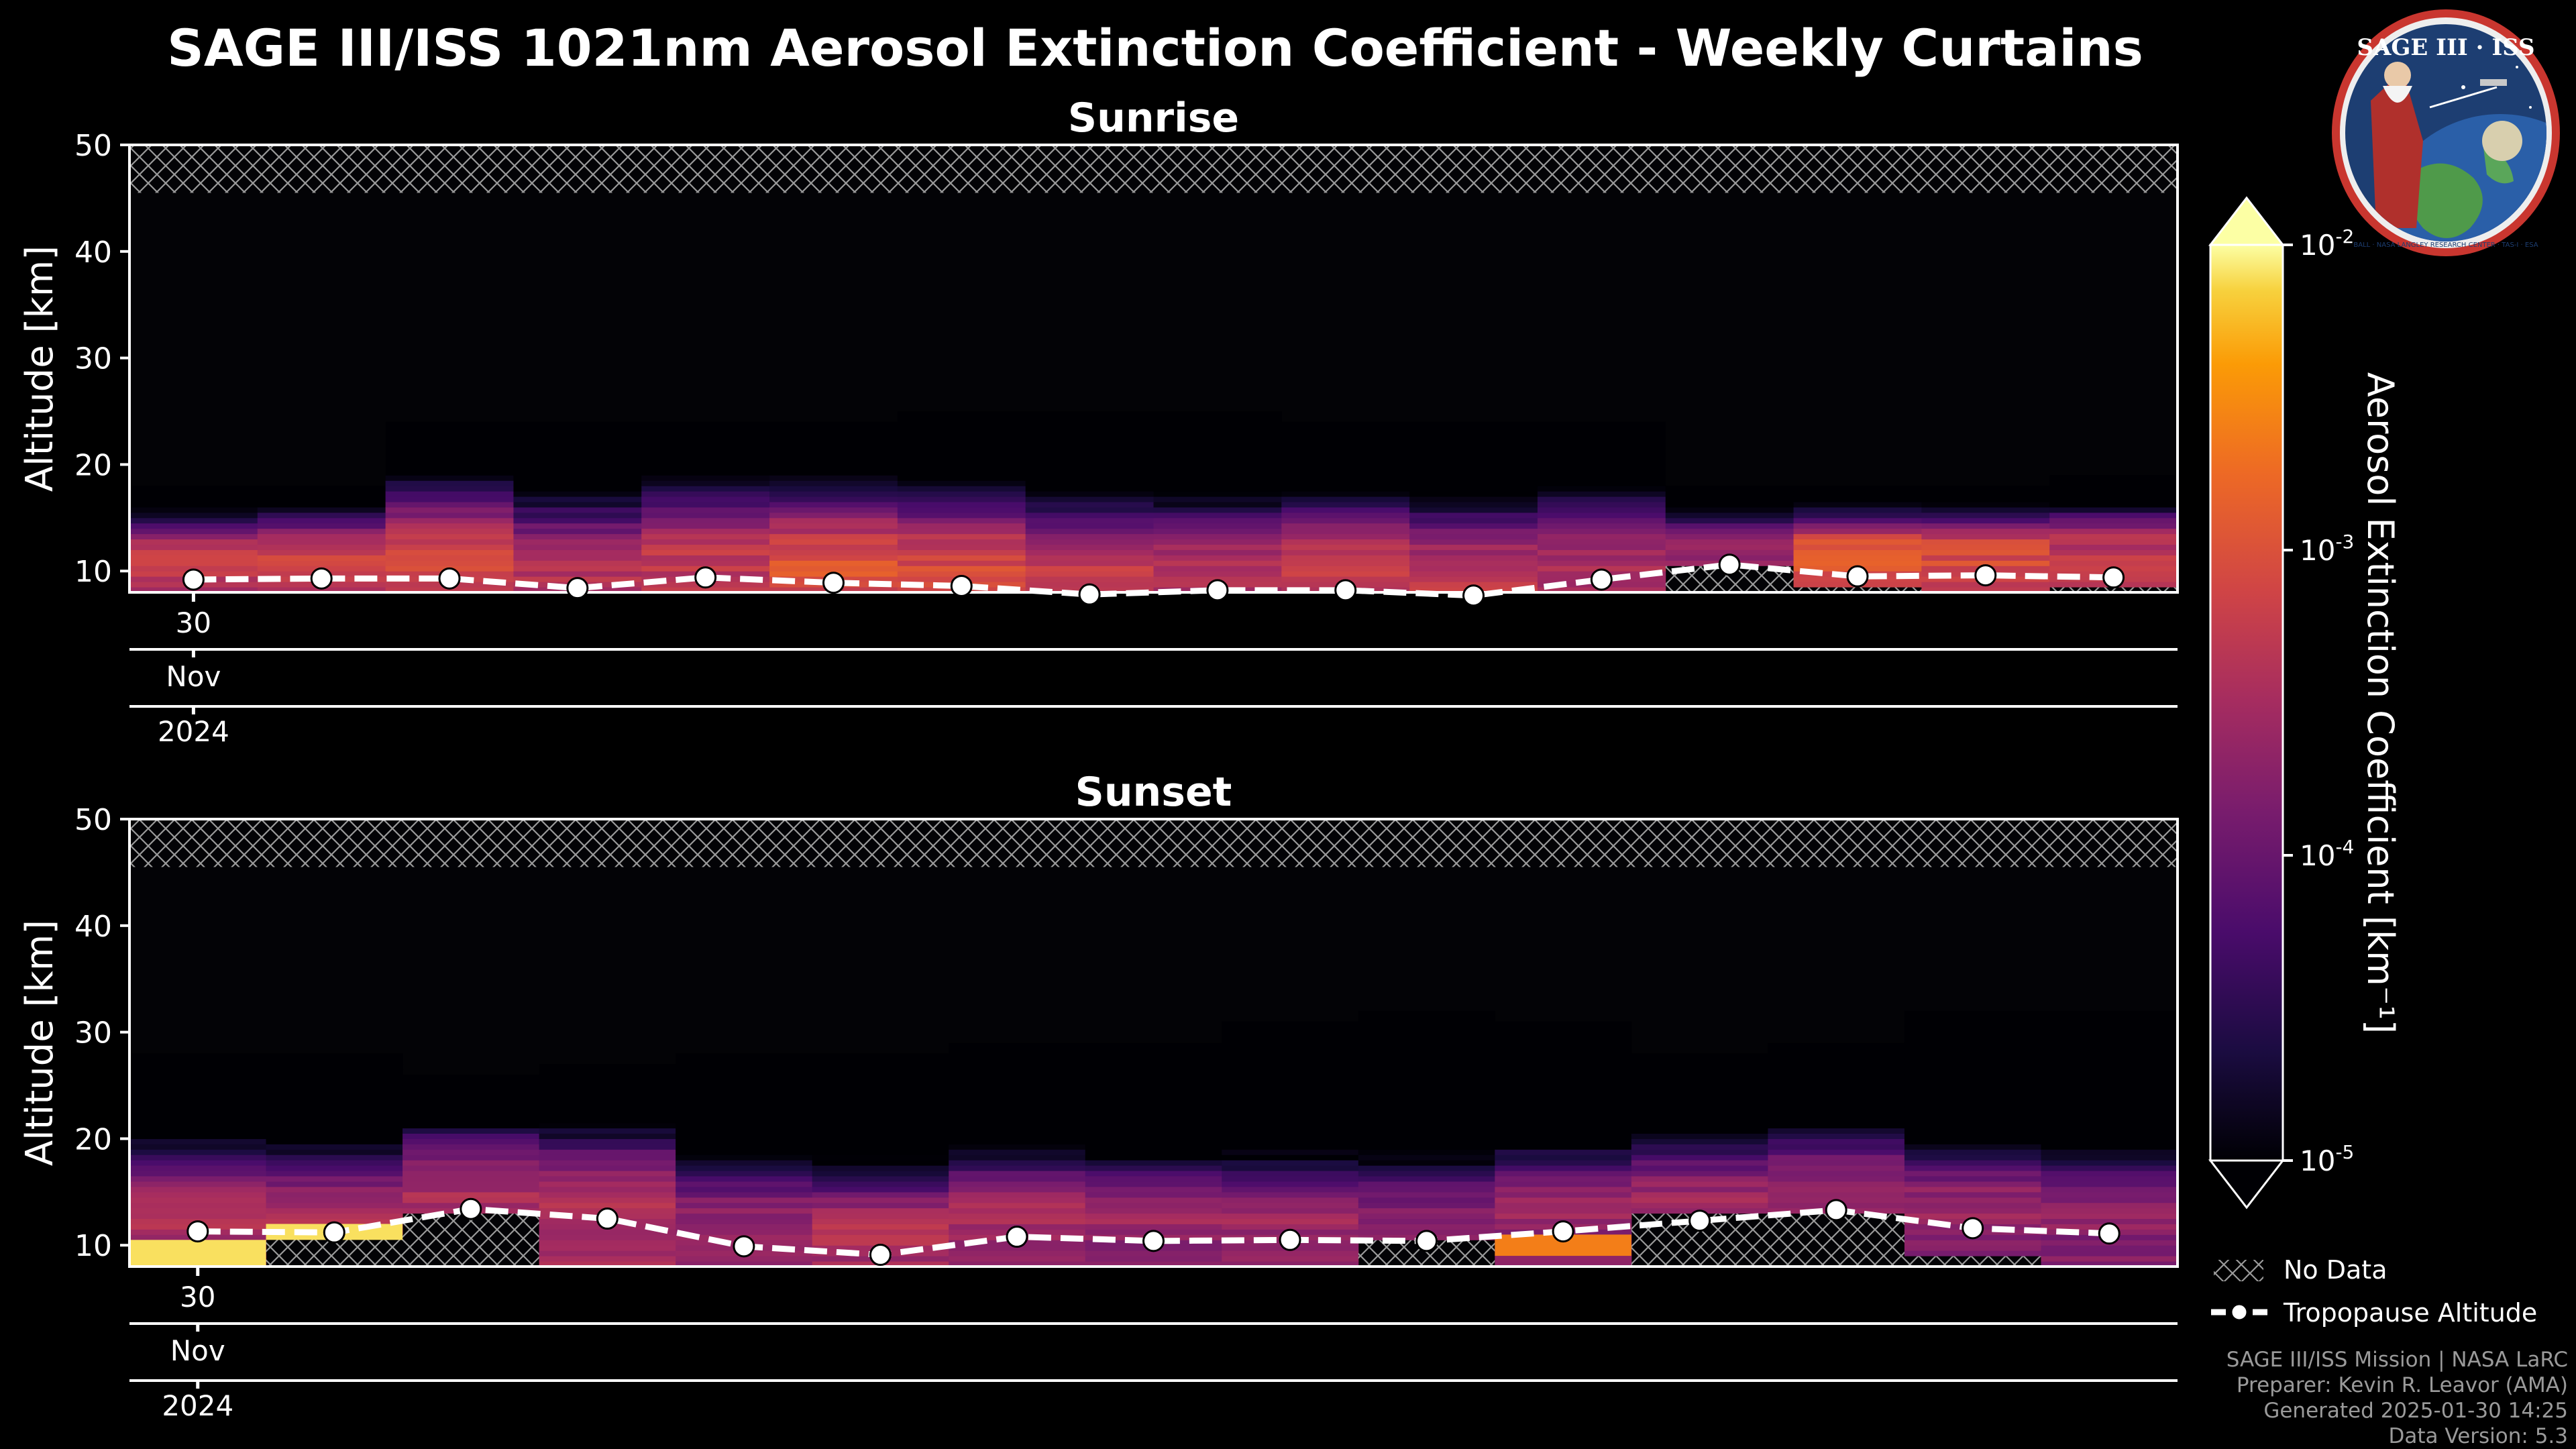  Describe the element at coordinates (1153, 792) in the screenshot. I see `panel-title: Sunset` at that location.